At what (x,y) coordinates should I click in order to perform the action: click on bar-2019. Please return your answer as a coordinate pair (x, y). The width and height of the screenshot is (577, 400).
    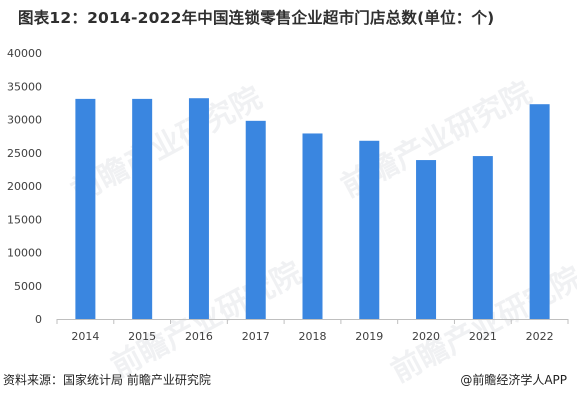
    Looking at the image, I should click on (369, 229).